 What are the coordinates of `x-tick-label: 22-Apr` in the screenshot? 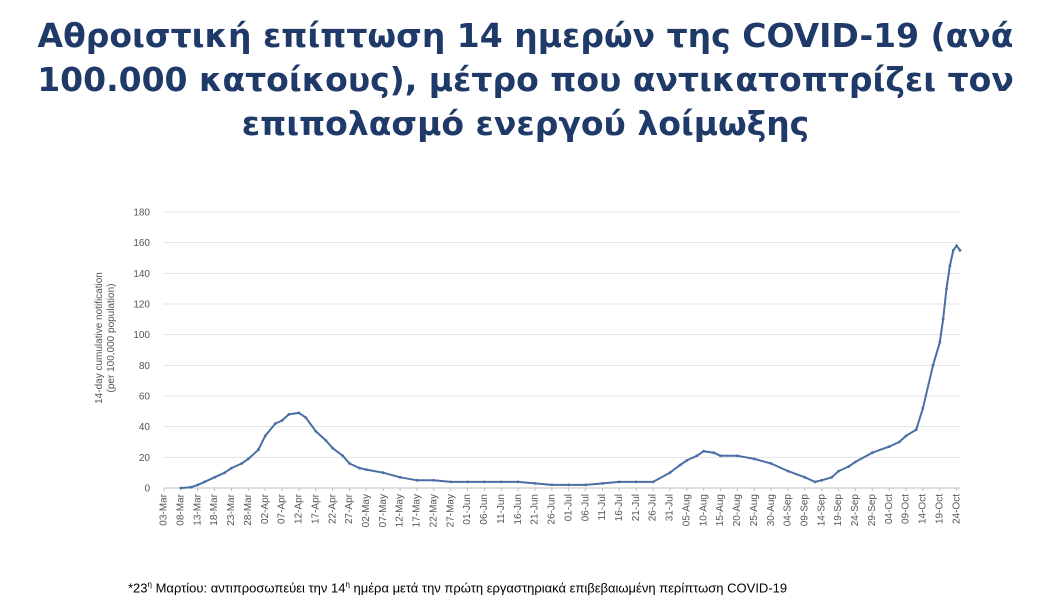 It's located at (332, 508).